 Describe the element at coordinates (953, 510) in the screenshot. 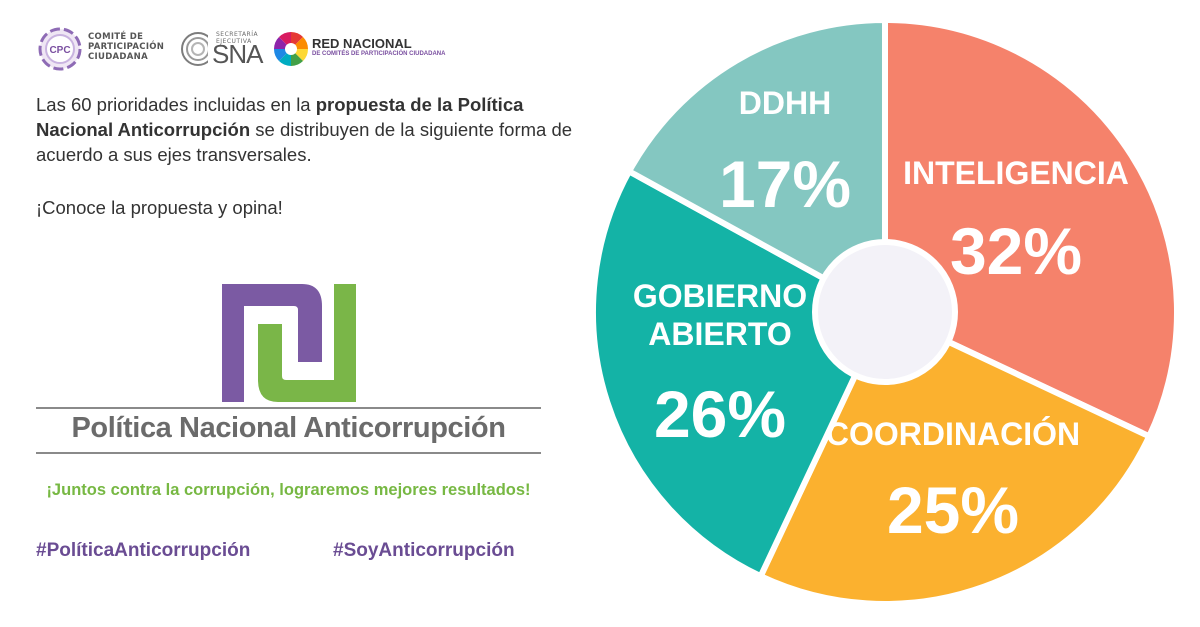

I see `slice-percent-label: 25%` at that location.